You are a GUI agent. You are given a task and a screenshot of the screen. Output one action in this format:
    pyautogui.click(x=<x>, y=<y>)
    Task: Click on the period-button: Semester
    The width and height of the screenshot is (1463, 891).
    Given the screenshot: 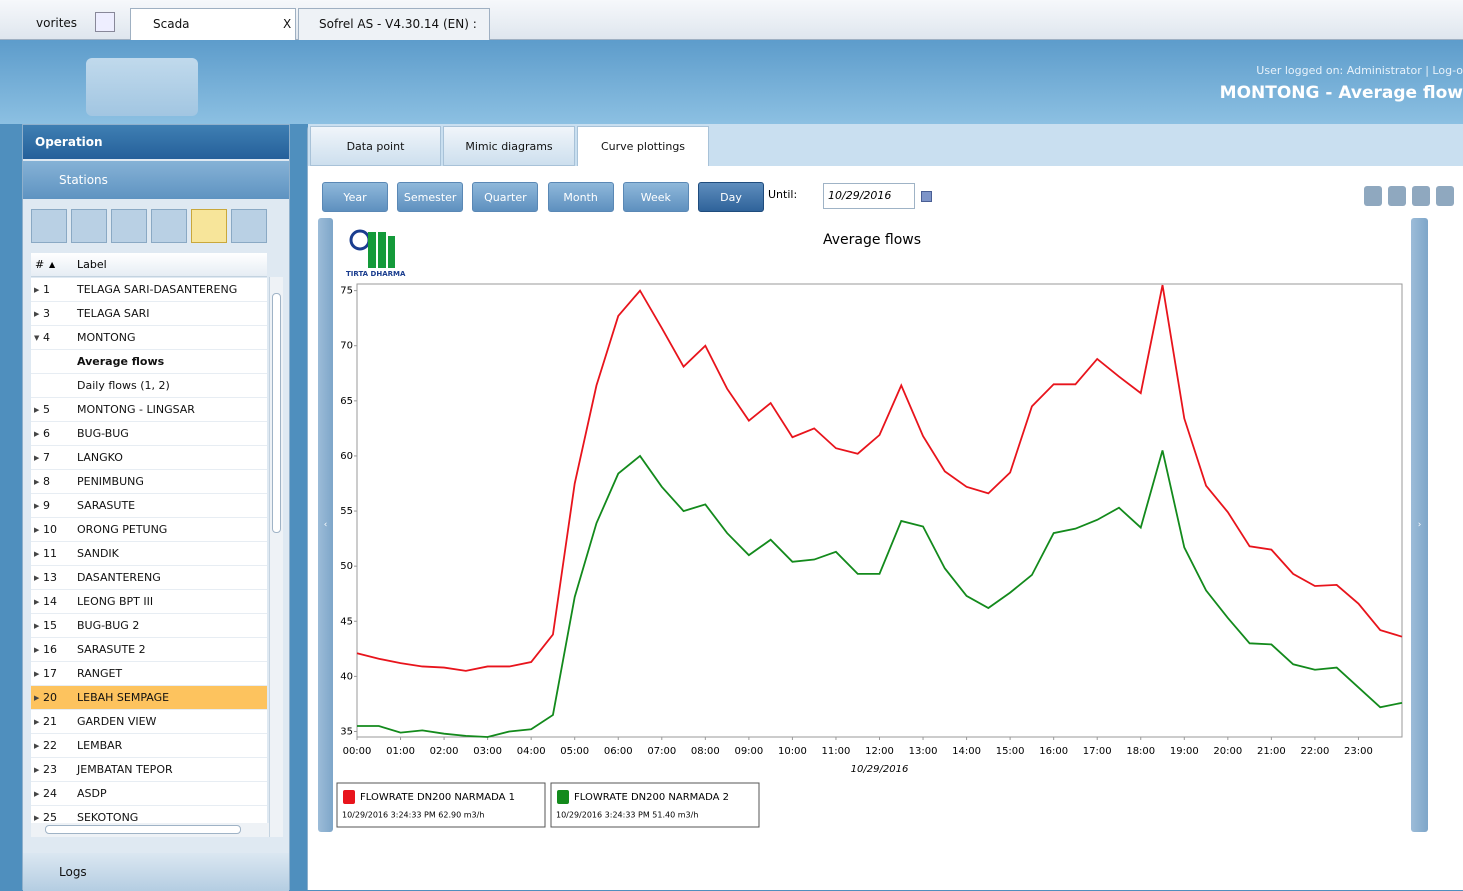 What is the action you would take?
    pyautogui.click(x=430, y=197)
    